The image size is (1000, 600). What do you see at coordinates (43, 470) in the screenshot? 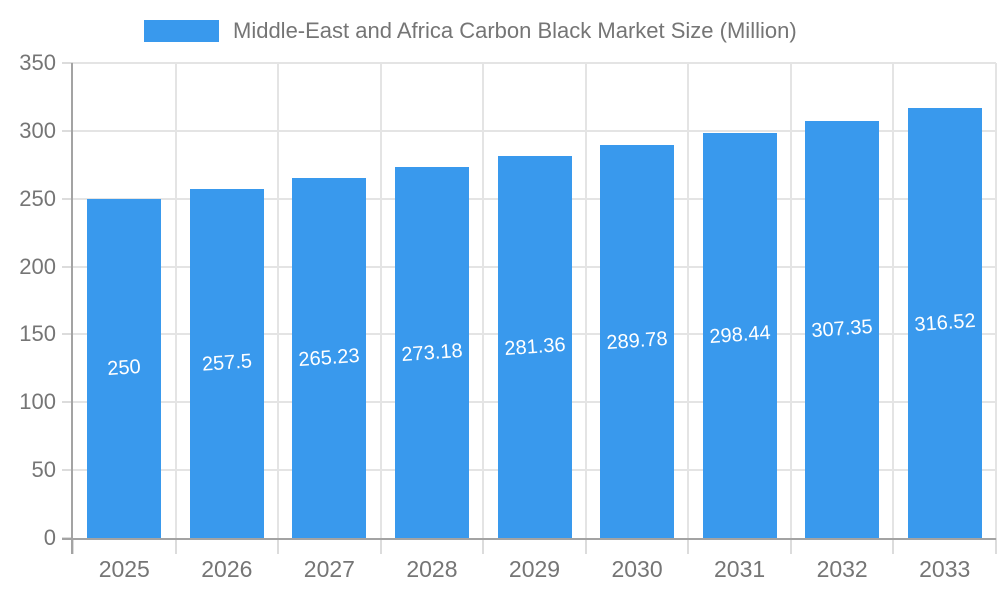
I see `y-axis-tick-label: 50` at bounding box center [43, 470].